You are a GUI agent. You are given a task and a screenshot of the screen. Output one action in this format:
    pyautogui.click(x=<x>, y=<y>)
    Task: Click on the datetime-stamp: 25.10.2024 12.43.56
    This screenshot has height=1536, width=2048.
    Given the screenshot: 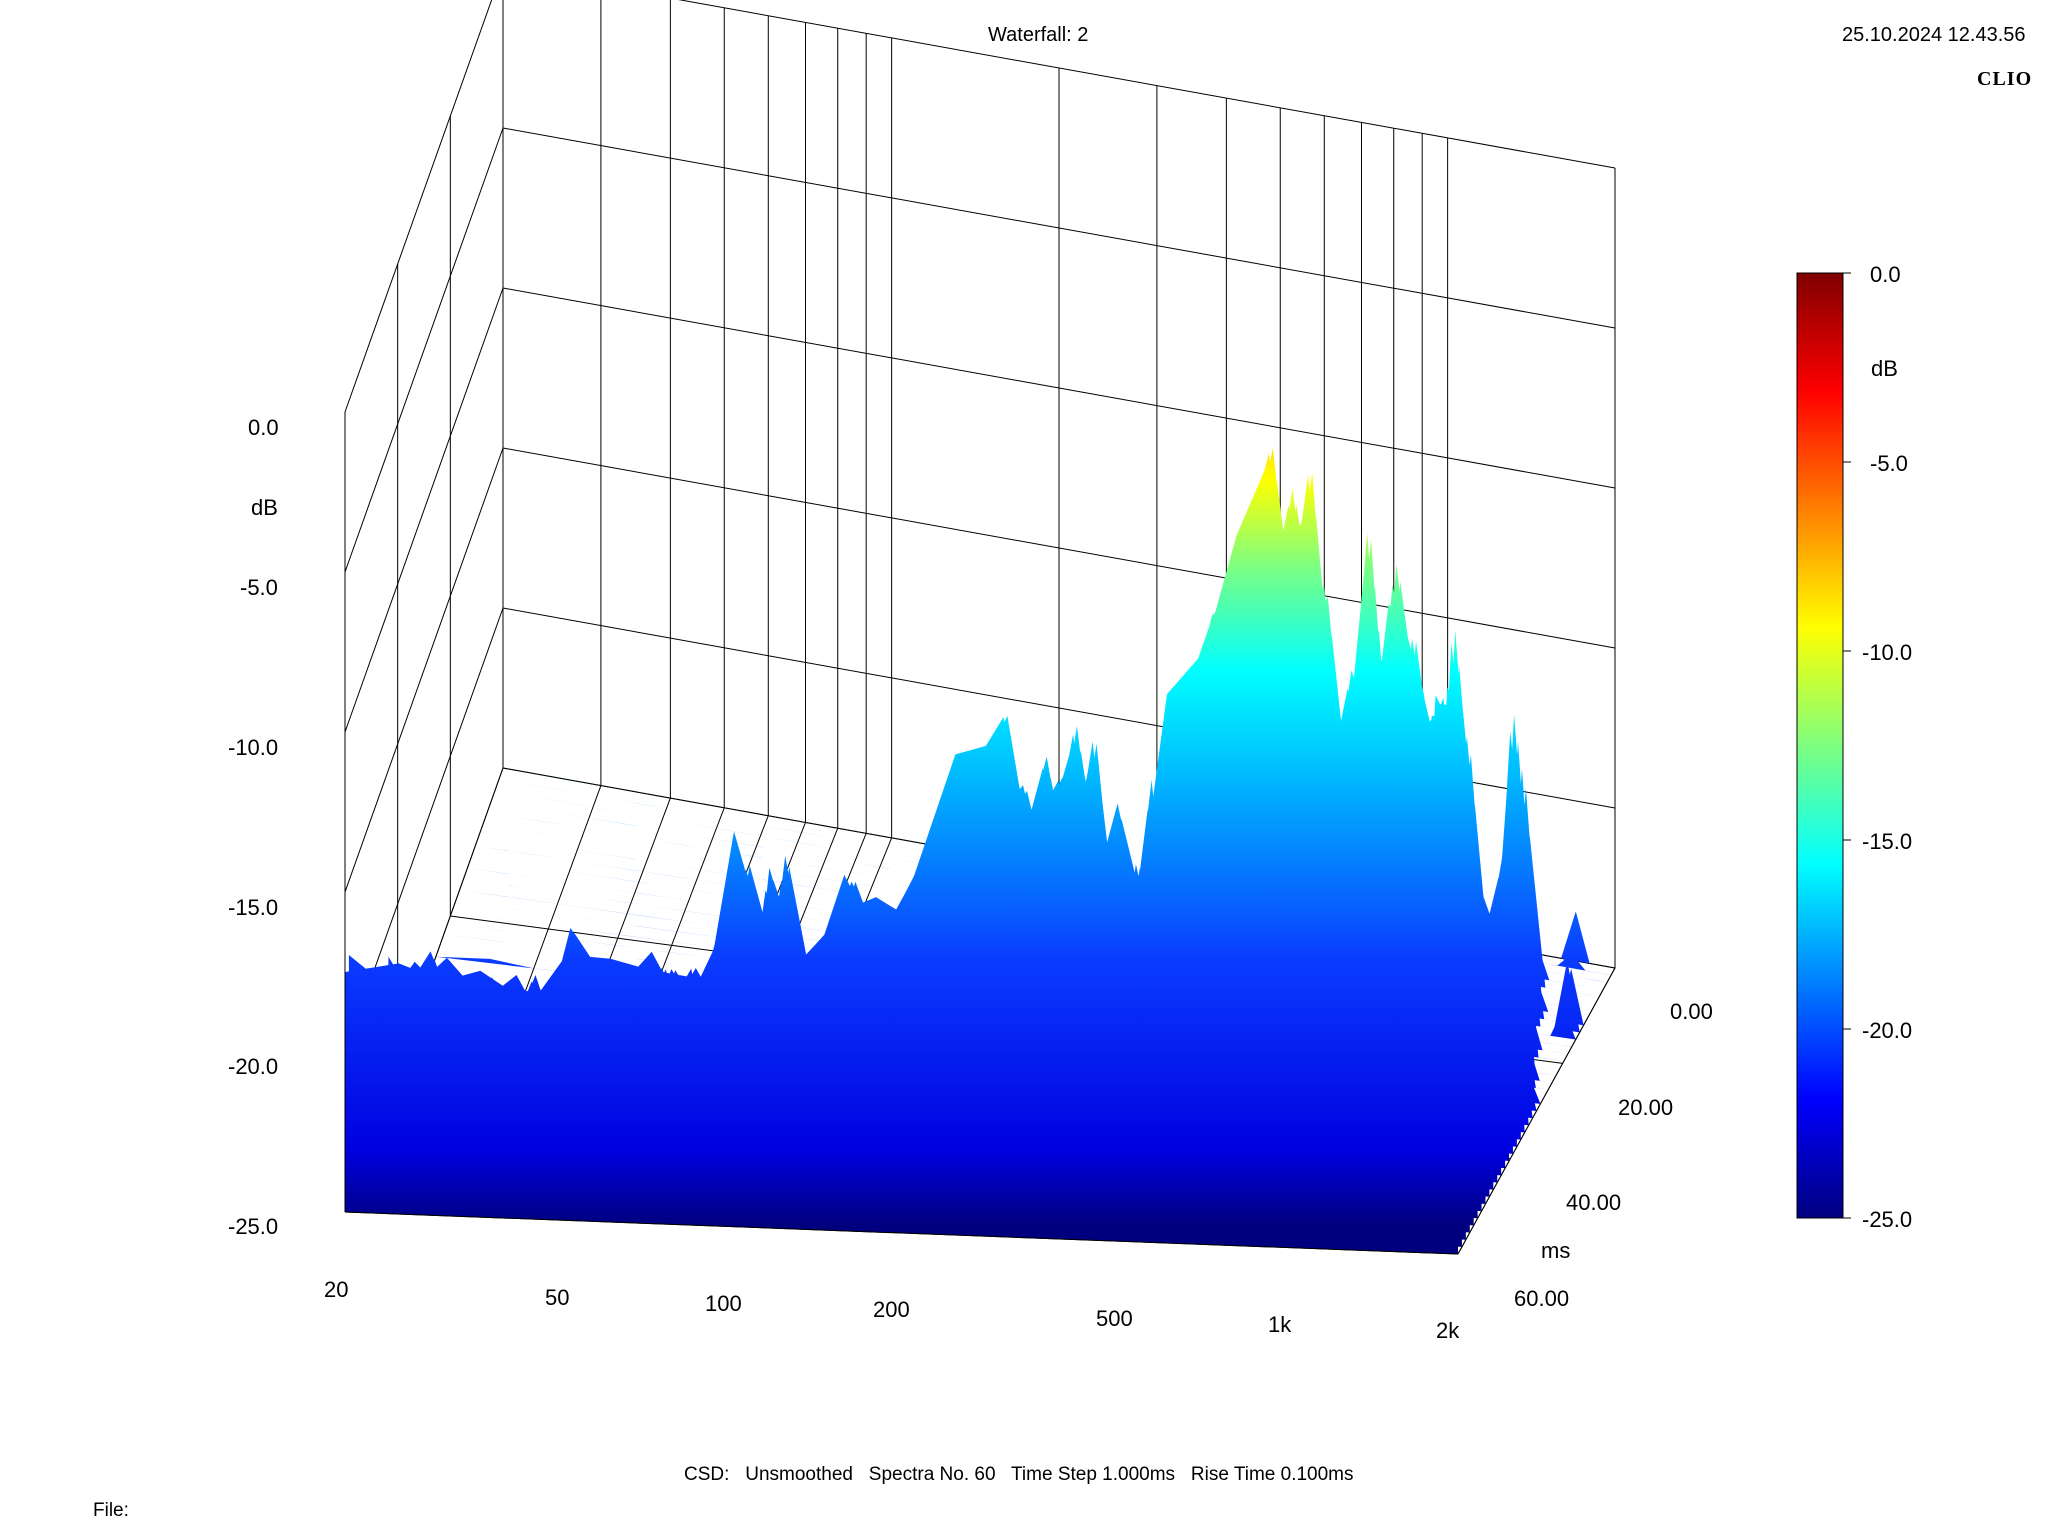 What is the action you would take?
    pyautogui.click(x=1934, y=35)
    